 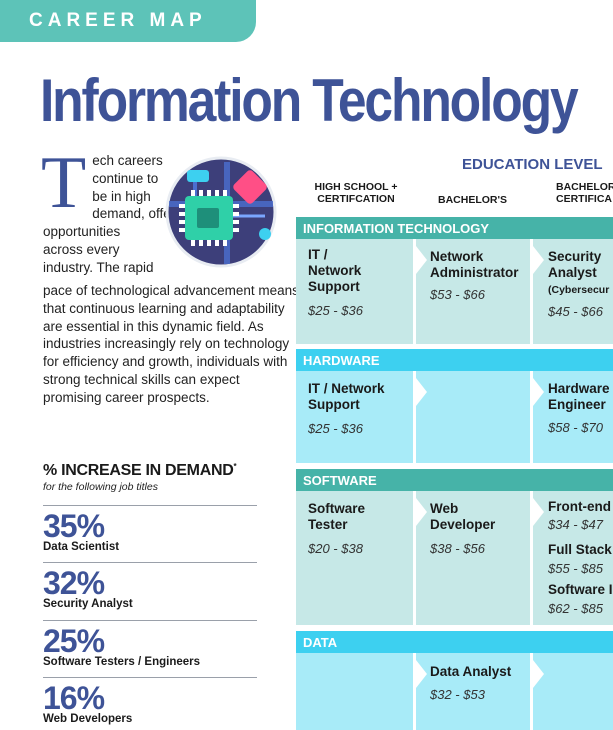 What do you see at coordinates (221, 212) in the screenshot?
I see `microchip-icon` at bounding box center [221, 212].